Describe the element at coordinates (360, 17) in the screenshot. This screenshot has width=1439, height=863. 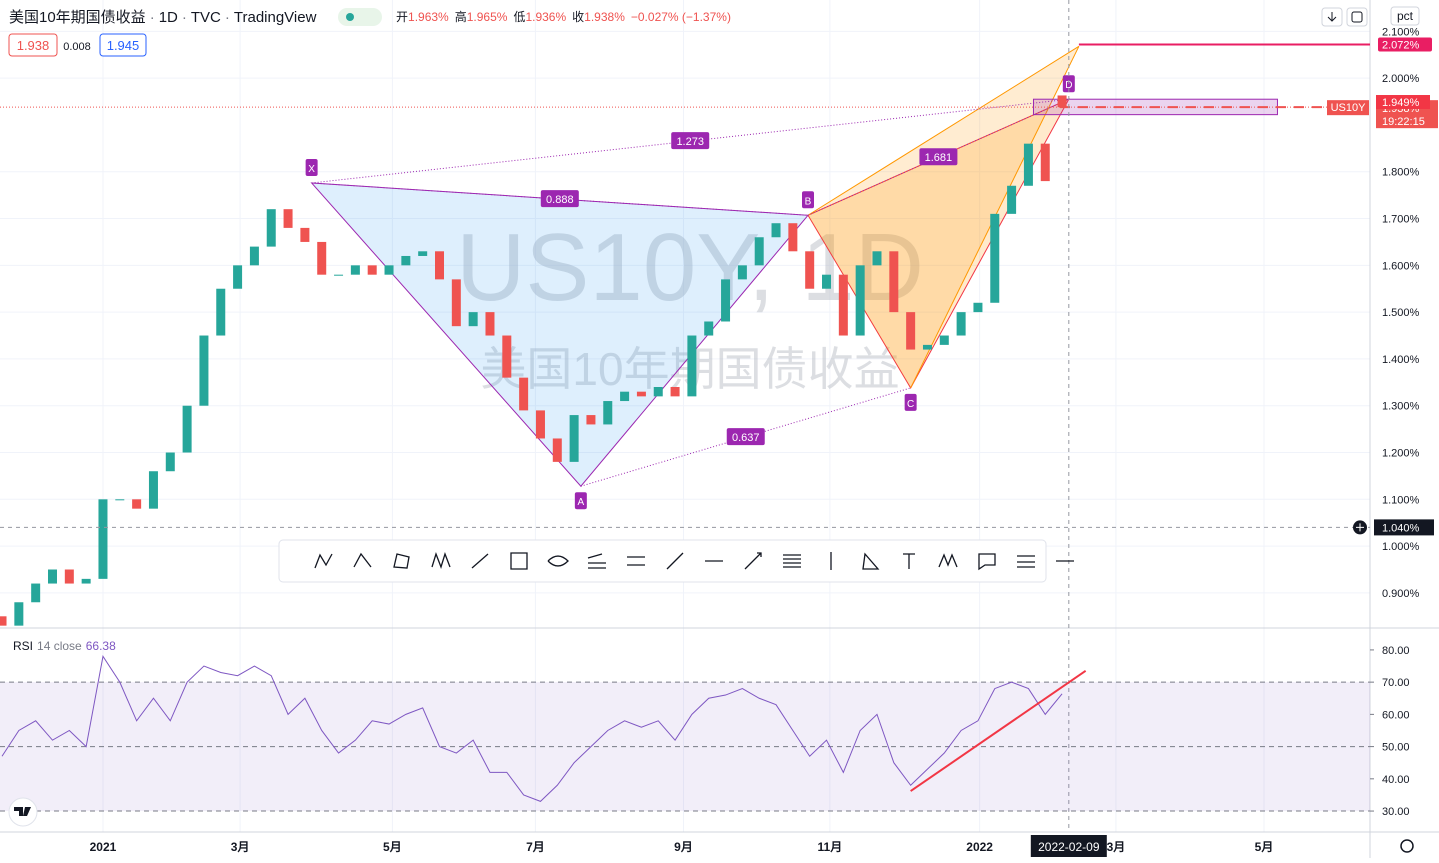
I see `status-pill` at that location.